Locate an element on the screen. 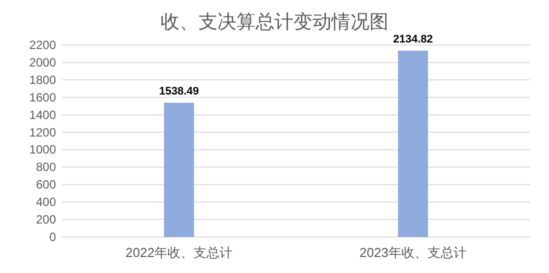  y-tick-label: 1000 is located at coordinates (42, 149).